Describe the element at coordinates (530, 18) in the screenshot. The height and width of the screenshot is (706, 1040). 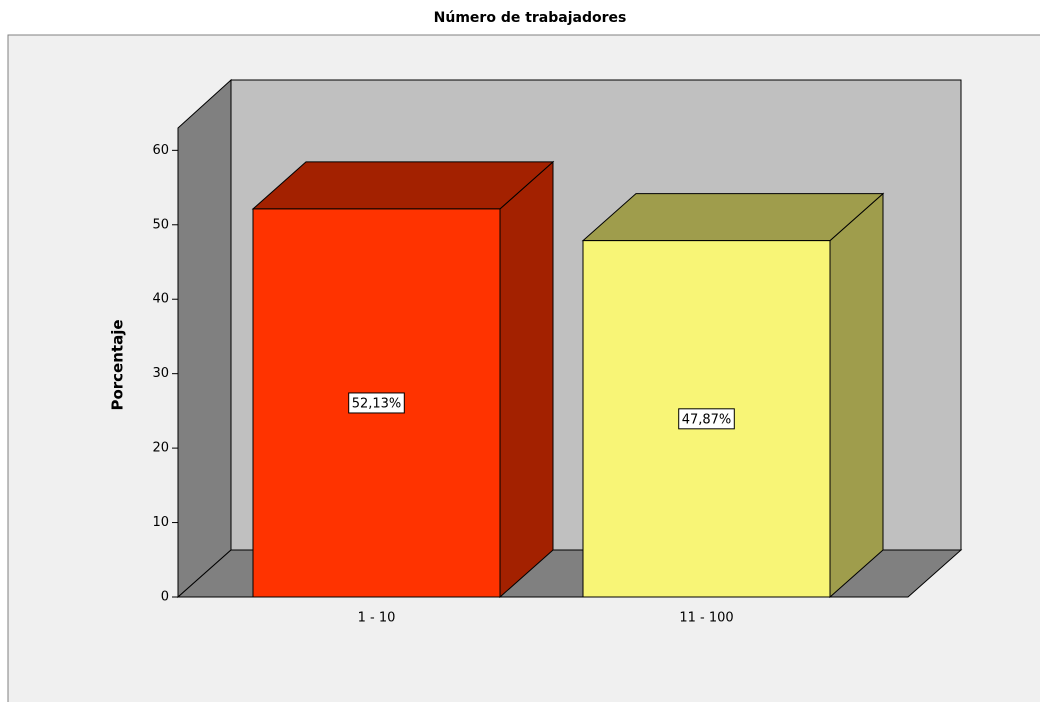
I see `chart-title: Número de trabajadores` at that location.